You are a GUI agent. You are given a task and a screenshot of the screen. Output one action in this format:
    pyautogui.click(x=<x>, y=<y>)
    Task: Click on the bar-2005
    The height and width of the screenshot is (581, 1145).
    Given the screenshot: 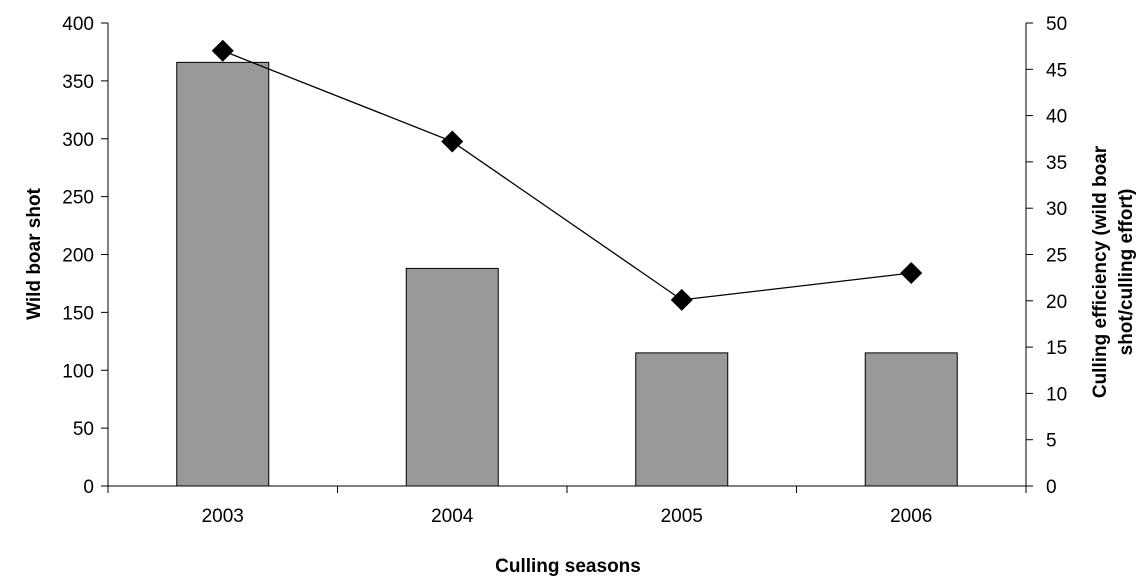 What is the action you would take?
    pyautogui.click(x=682, y=419)
    